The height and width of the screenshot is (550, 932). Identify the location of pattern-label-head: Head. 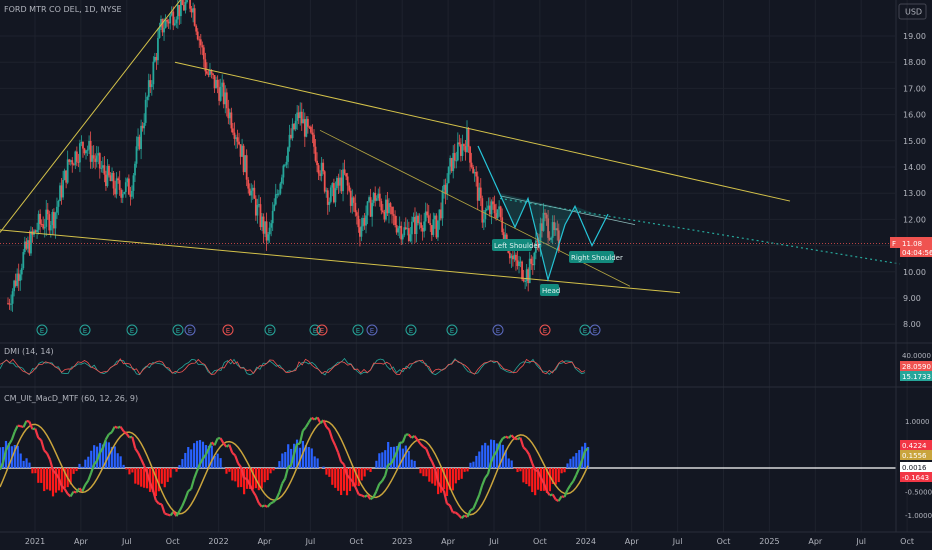
(550, 290).